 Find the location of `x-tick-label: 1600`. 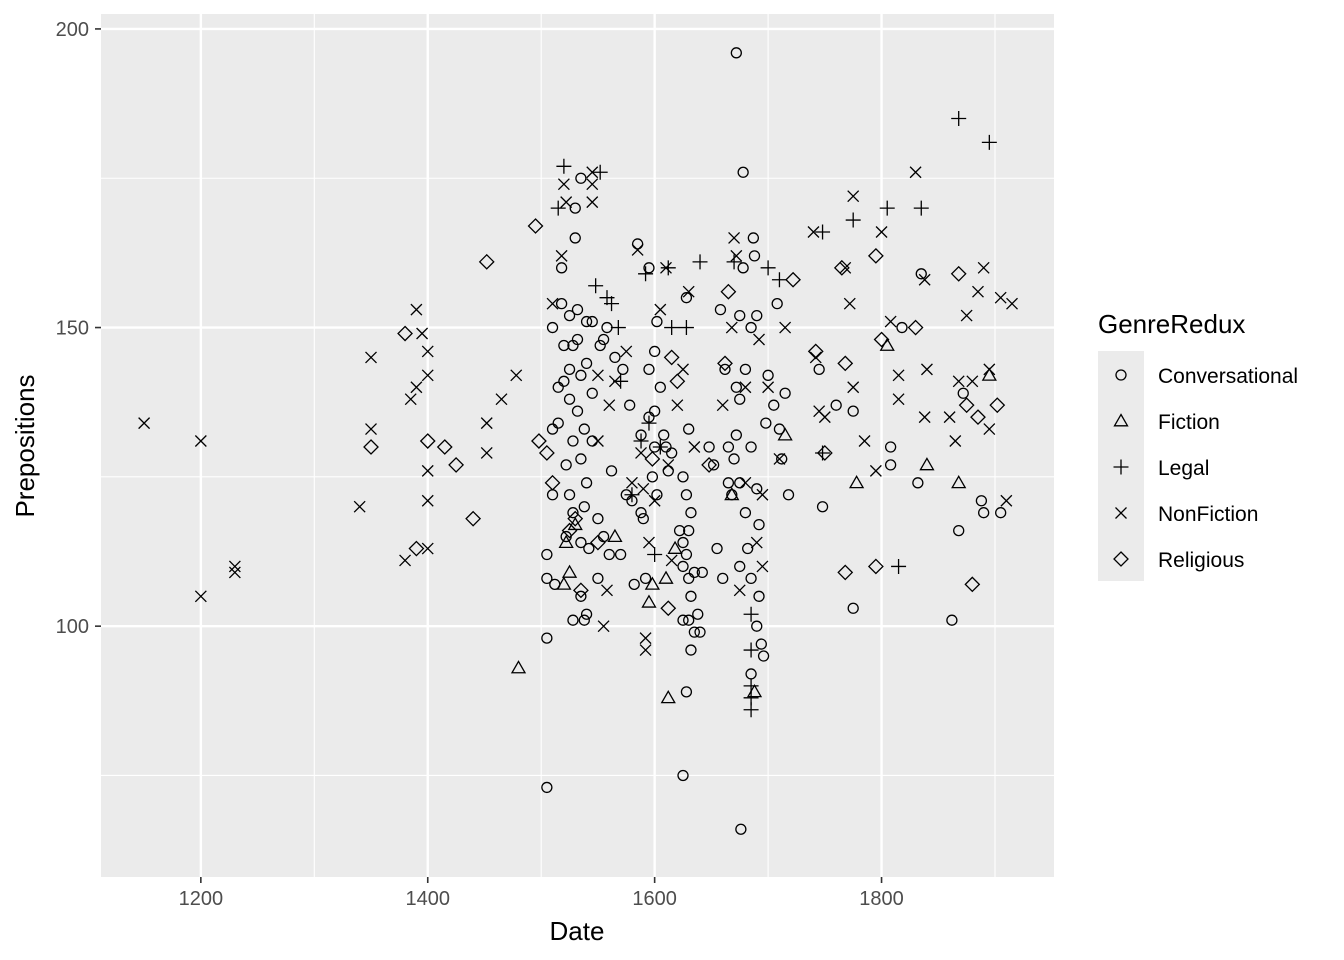

x-tick-label: 1600 is located at coordinates (654, 899).